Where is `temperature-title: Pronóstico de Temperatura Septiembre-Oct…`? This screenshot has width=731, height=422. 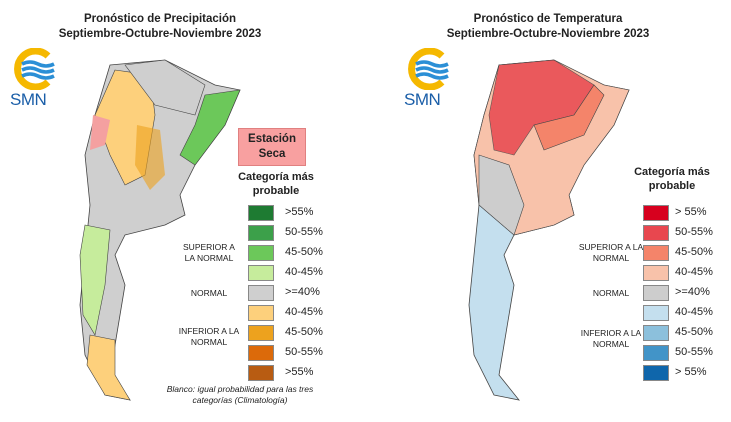 temperature-title: Pronóstico de Temperatura Septiembre-Oct… is located at coordinates (548, 27).